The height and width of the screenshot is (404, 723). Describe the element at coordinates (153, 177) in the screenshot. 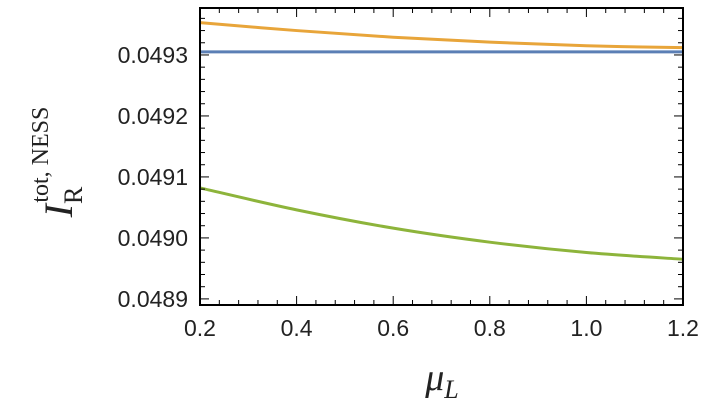

I see `y-tick-label: 0.0491` at that location.